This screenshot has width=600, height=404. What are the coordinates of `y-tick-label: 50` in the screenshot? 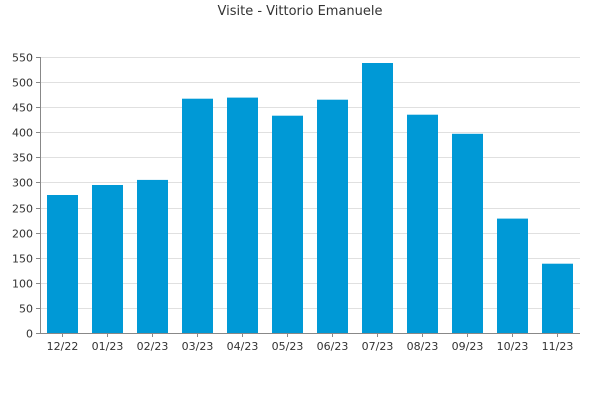 It's located at (26, 309).